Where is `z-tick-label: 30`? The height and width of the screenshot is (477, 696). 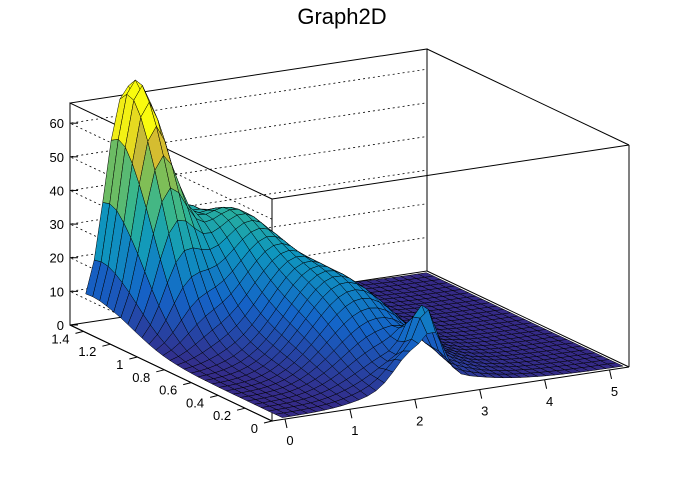
z-tick-label: 30 is located at coordinates (57, 224).